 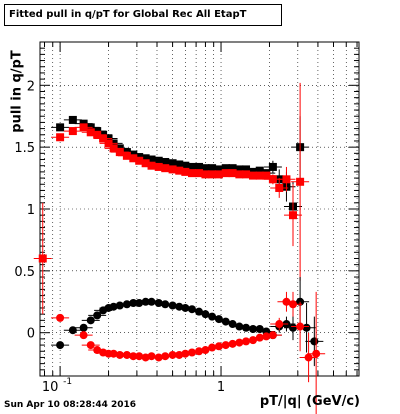 What do you see at coordinates (309, 401) in the screenshot?
I see `x-axis-label: pT/|q| (GeV/c)` at bounding box center [309, 401].